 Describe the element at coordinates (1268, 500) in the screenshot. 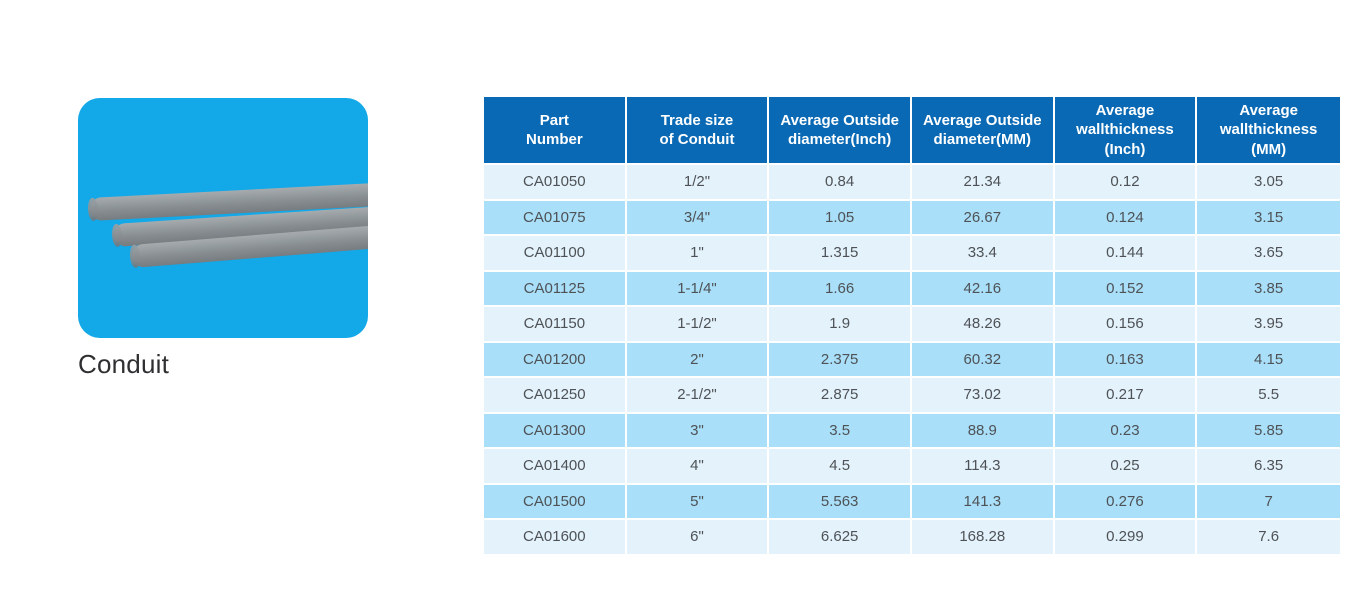

I see `table-cell: 7` at that location.